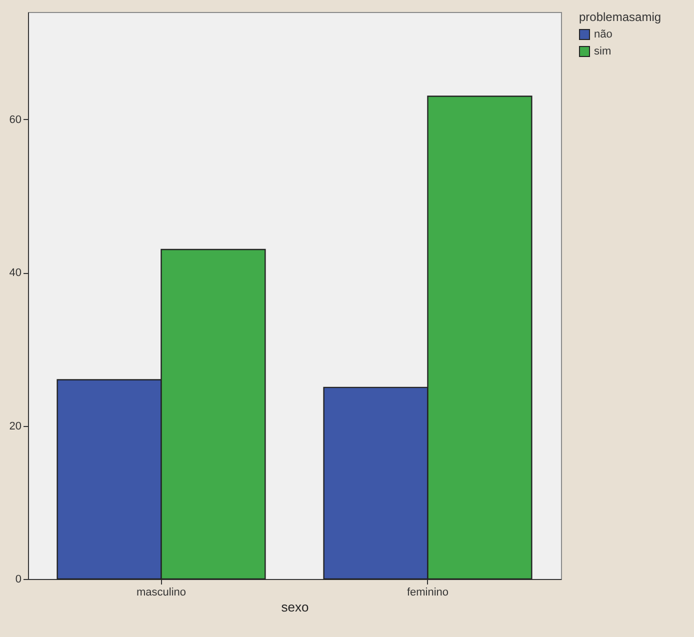 The height and width of the screenshot is (637, 694). What do you see at coordinates (295, 607) in the screenshot?
I see `x-axis-title: sexo` at bounding box center [295, 607].